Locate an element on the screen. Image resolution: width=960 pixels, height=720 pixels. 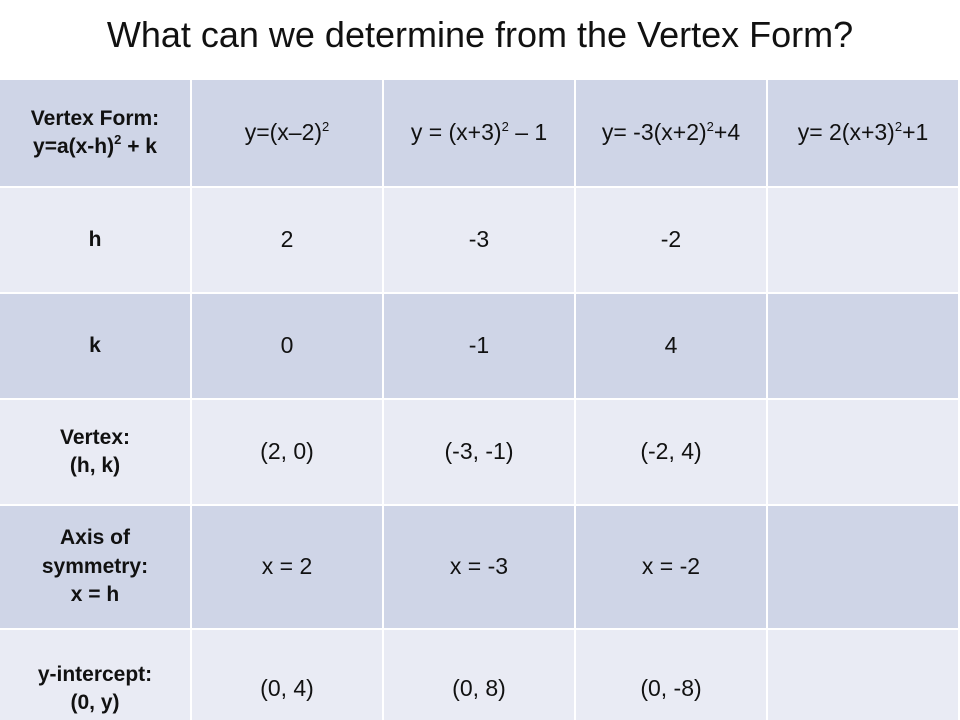
cell-text: -2 is located at coordinates (671, 239).